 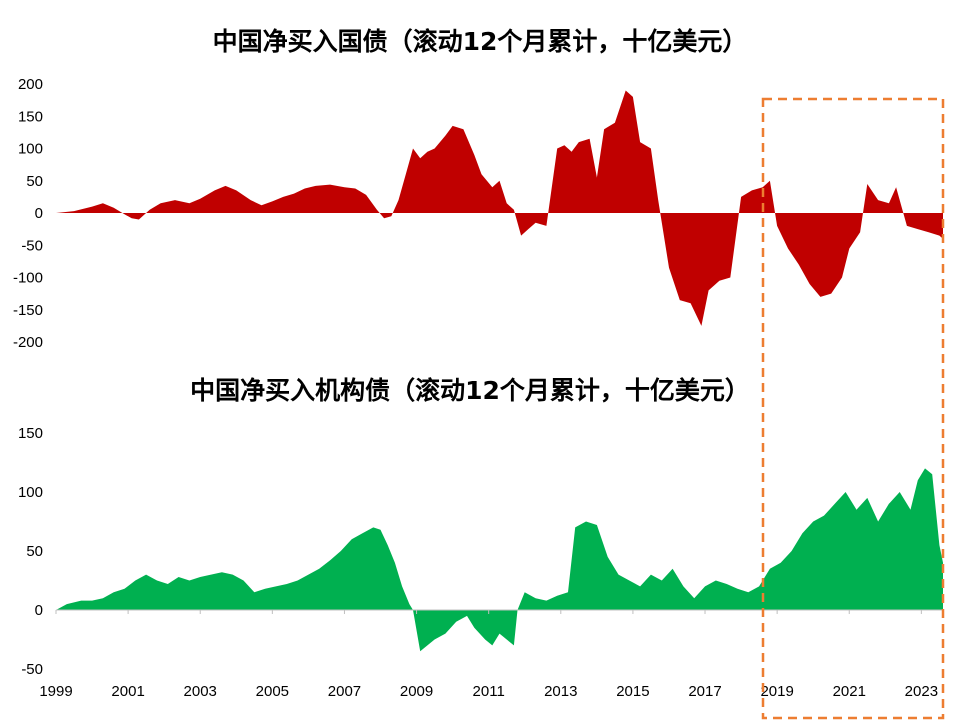 I want to click on bottom-x-tick-label: 2013, so click(x=560, y=691).